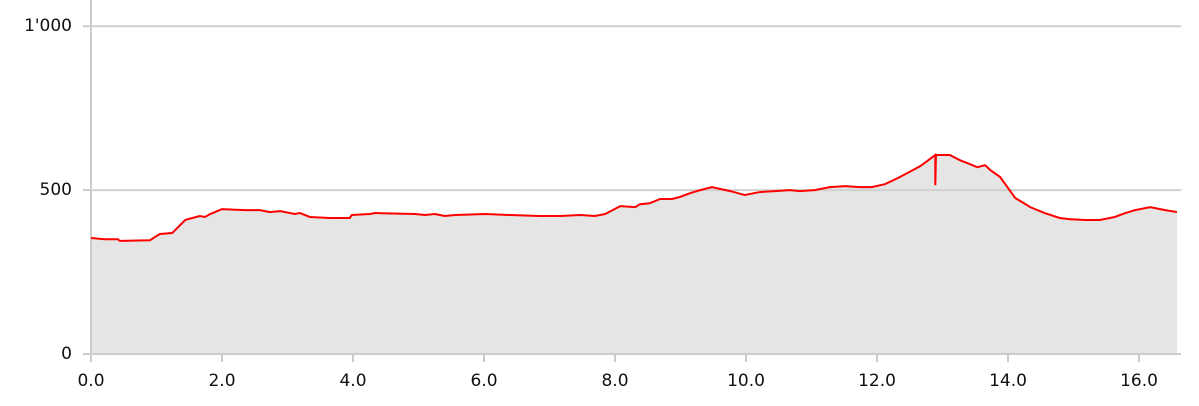  I want to click on y-tick-label: 1'000, so click(48, 26).